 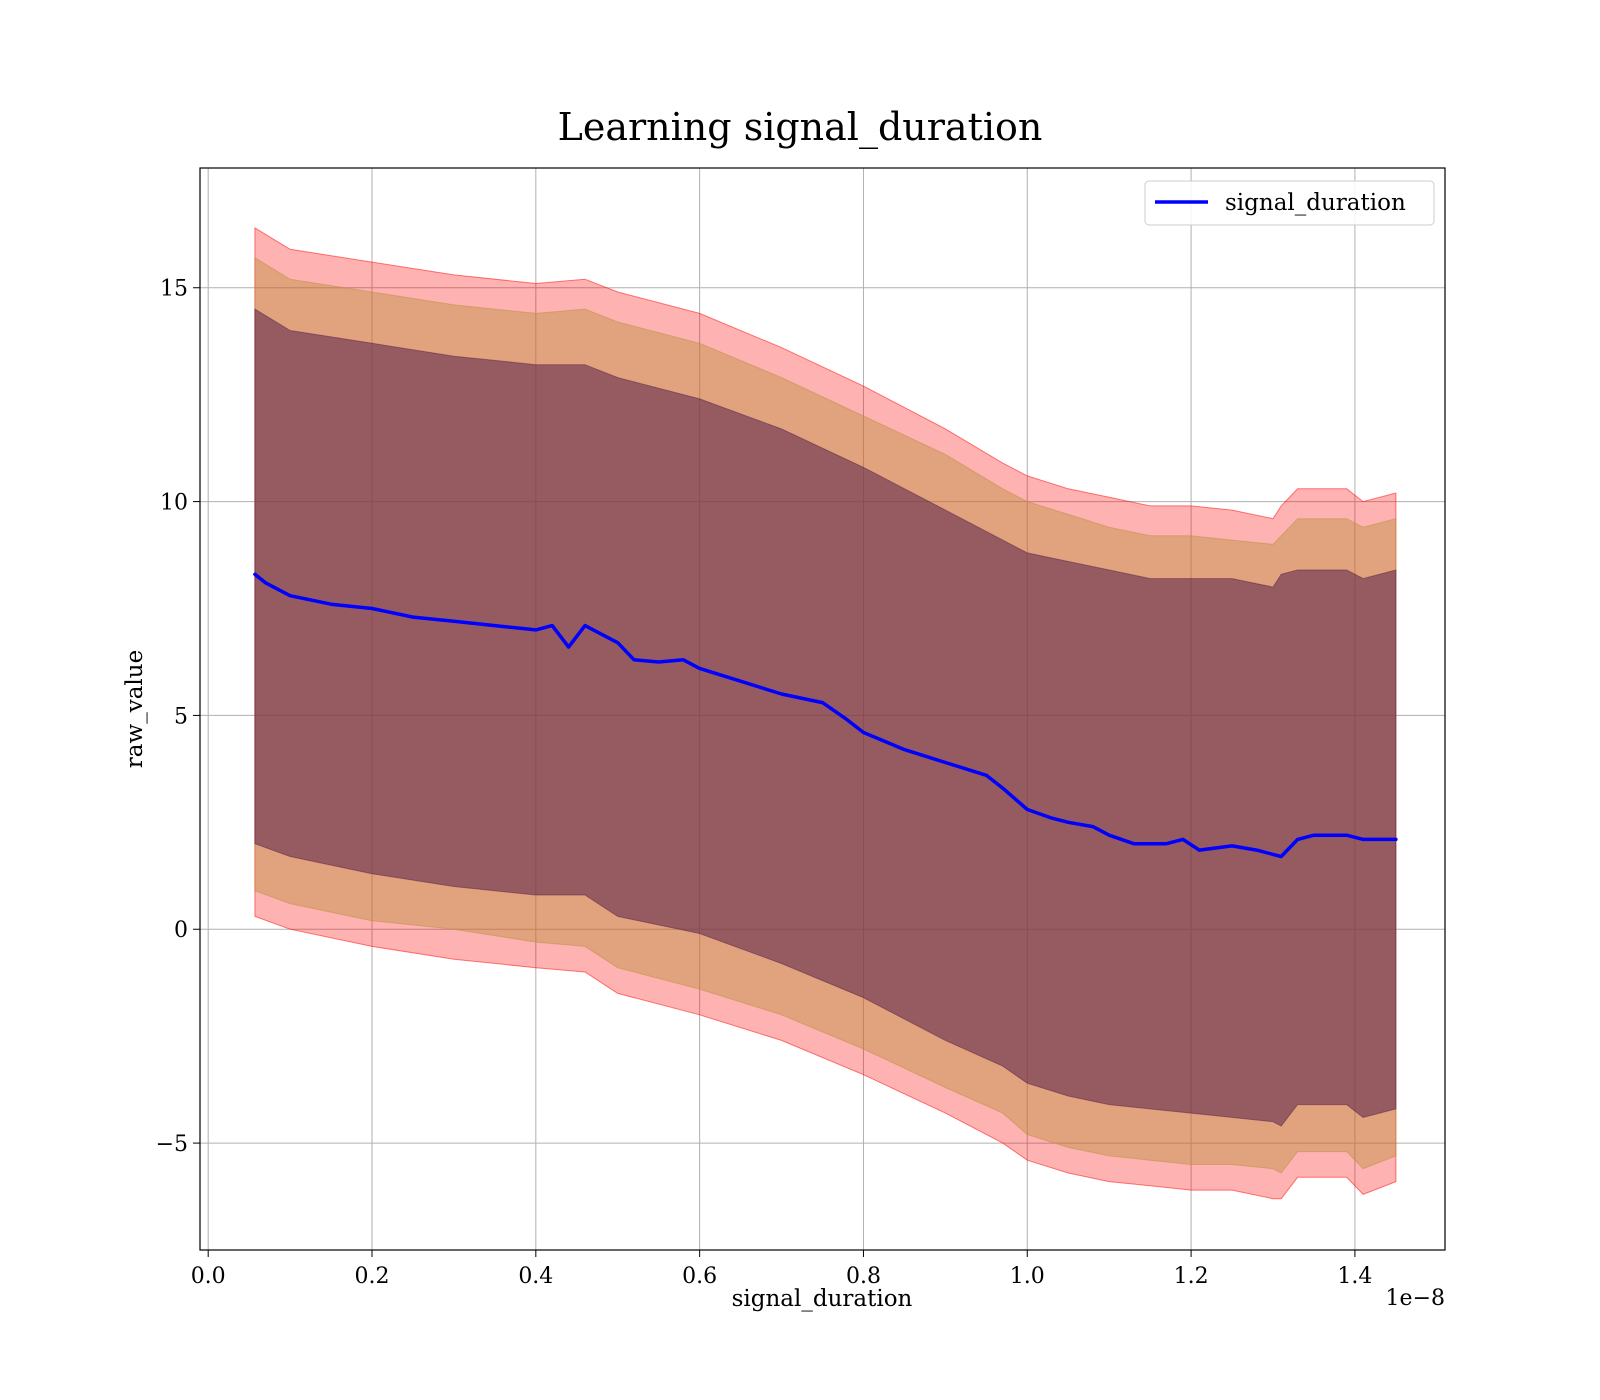 I want to click on x-tick-label: 0.4, so click(x=535, y=1276).